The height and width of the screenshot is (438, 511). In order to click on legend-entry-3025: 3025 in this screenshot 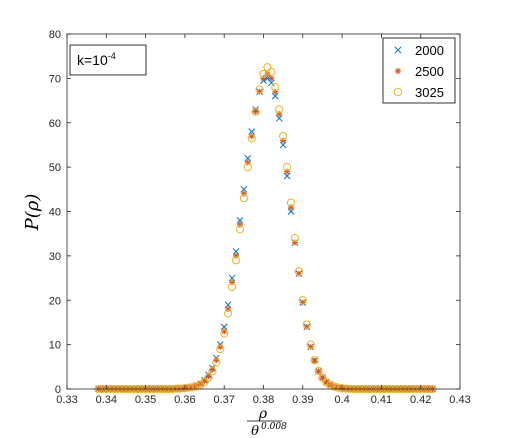, I will do `click(418, 92)`.